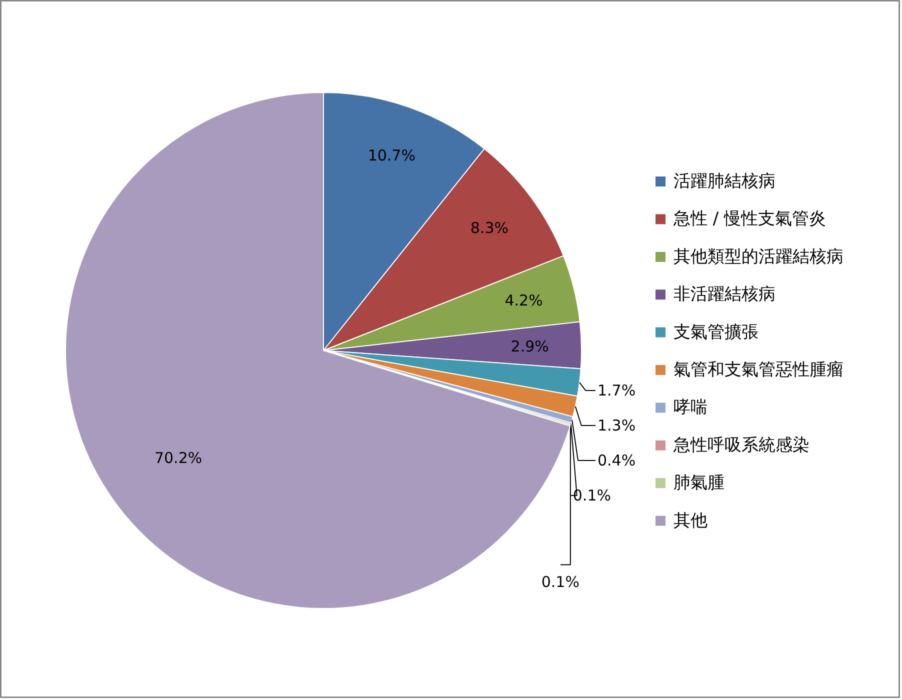 The height and width of the screenshot is (700, 902). Describe the element at coordinates (725, 182) in the screenshot. I see `legend-label: 活躍肺結核病` at that location.